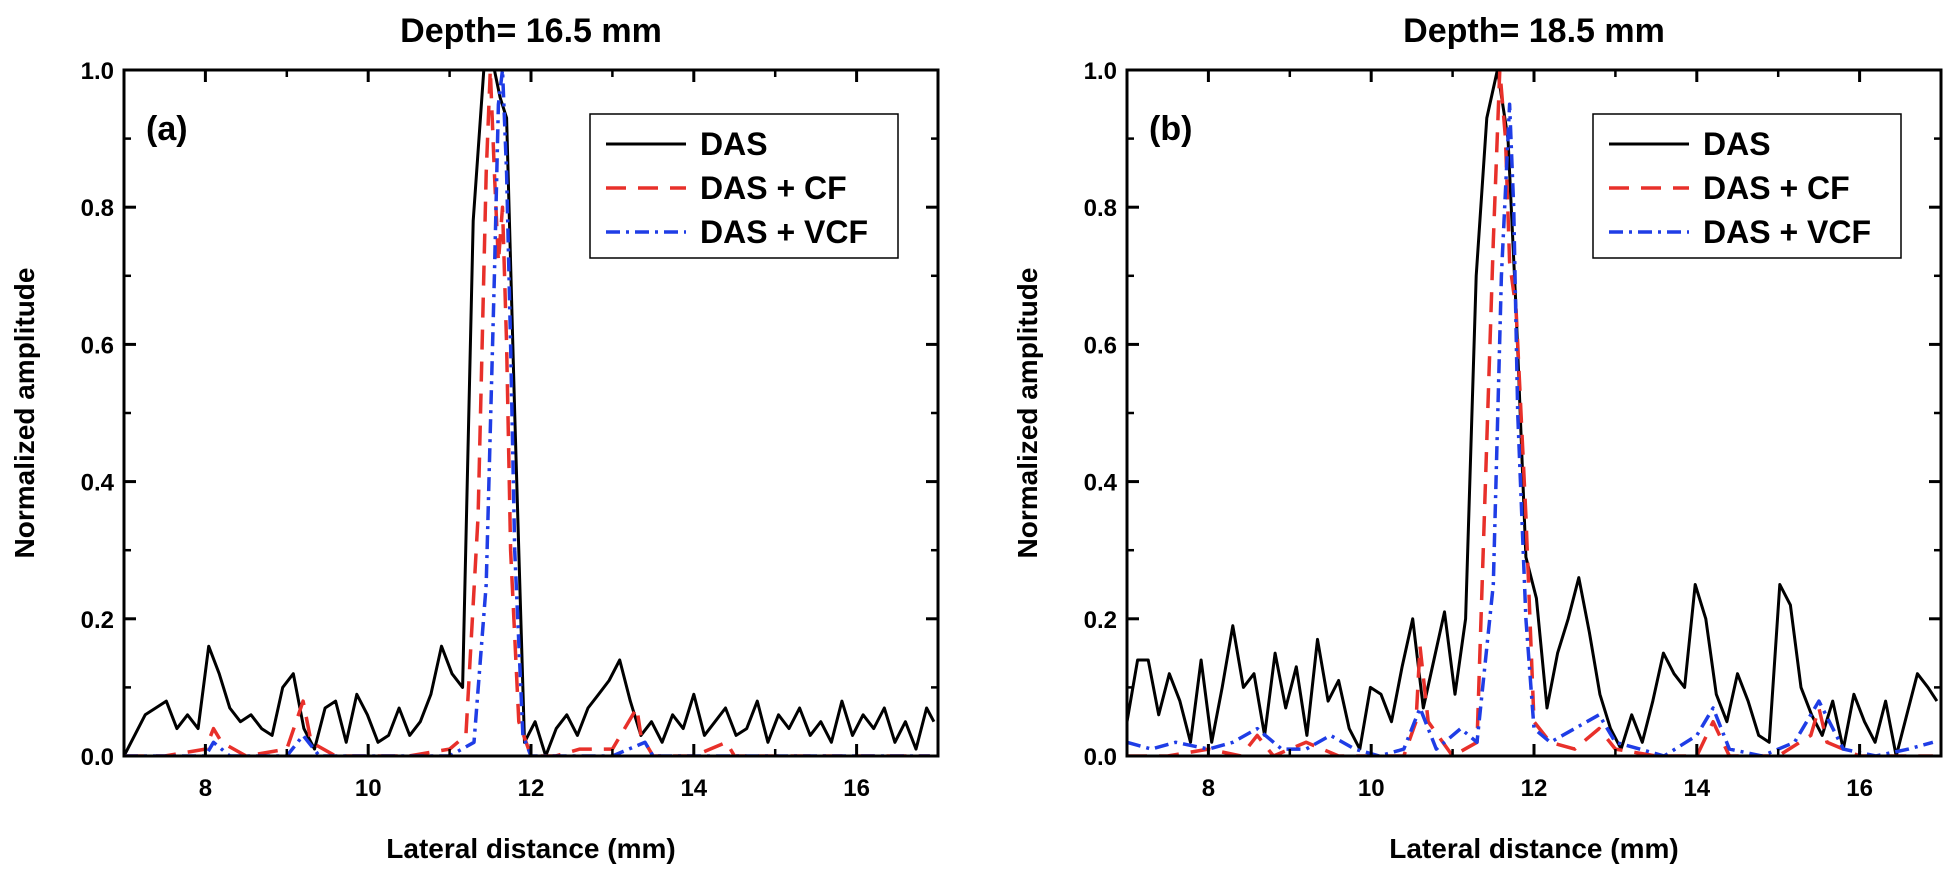 The height and width of the screenshot is (875, 1952). I want to click on chart-title: Depth= 18.5 mm, so click(1534, 31).